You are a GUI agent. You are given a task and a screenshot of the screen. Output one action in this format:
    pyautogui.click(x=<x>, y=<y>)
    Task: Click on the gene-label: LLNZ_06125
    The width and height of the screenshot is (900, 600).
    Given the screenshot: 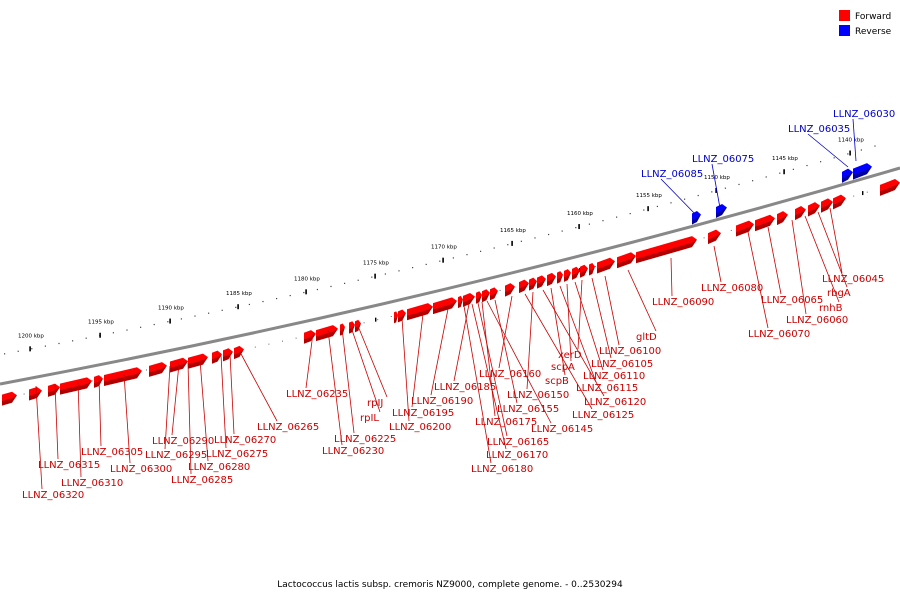 What is the action you would take?
    pyautogui.click(x=603, y=415)
    